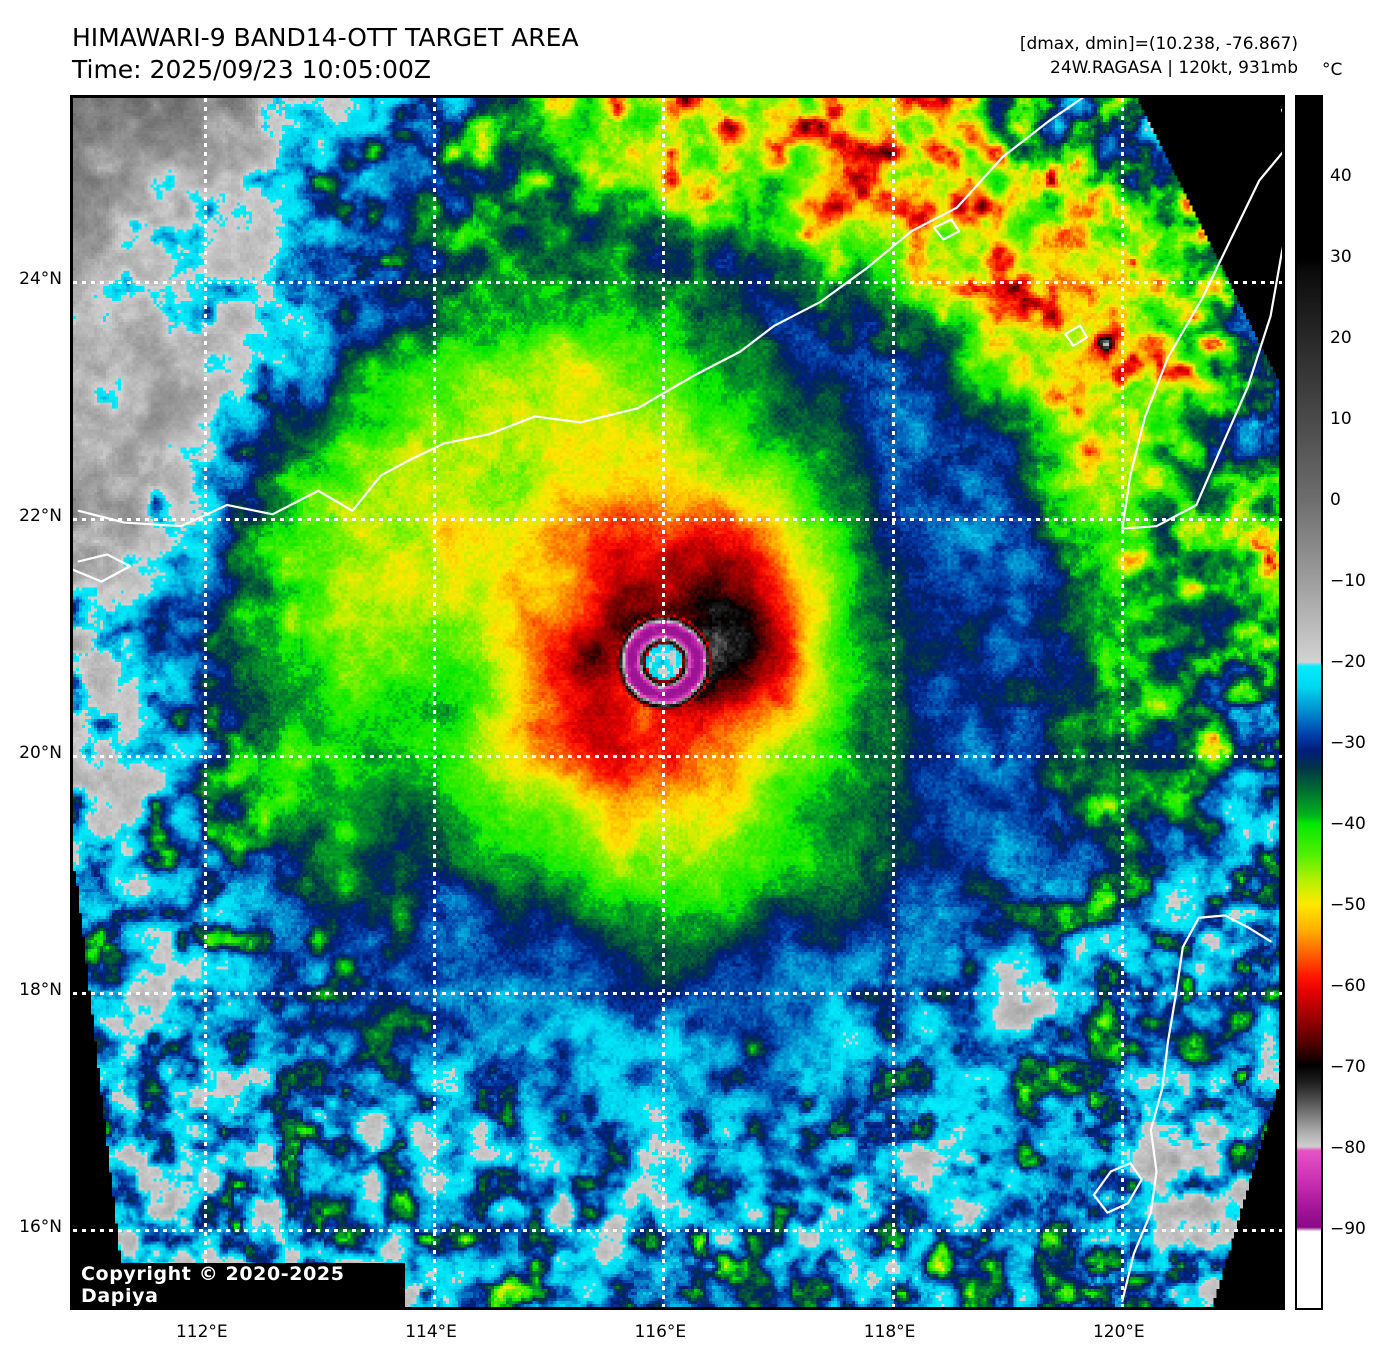 The height and width of the screenshot is (1359, 1390). What do you see at coordinates (1348, 1229) in the screenshot?
I see `colorbar-tick-13: −90` at bounding box center [1348, 1229].